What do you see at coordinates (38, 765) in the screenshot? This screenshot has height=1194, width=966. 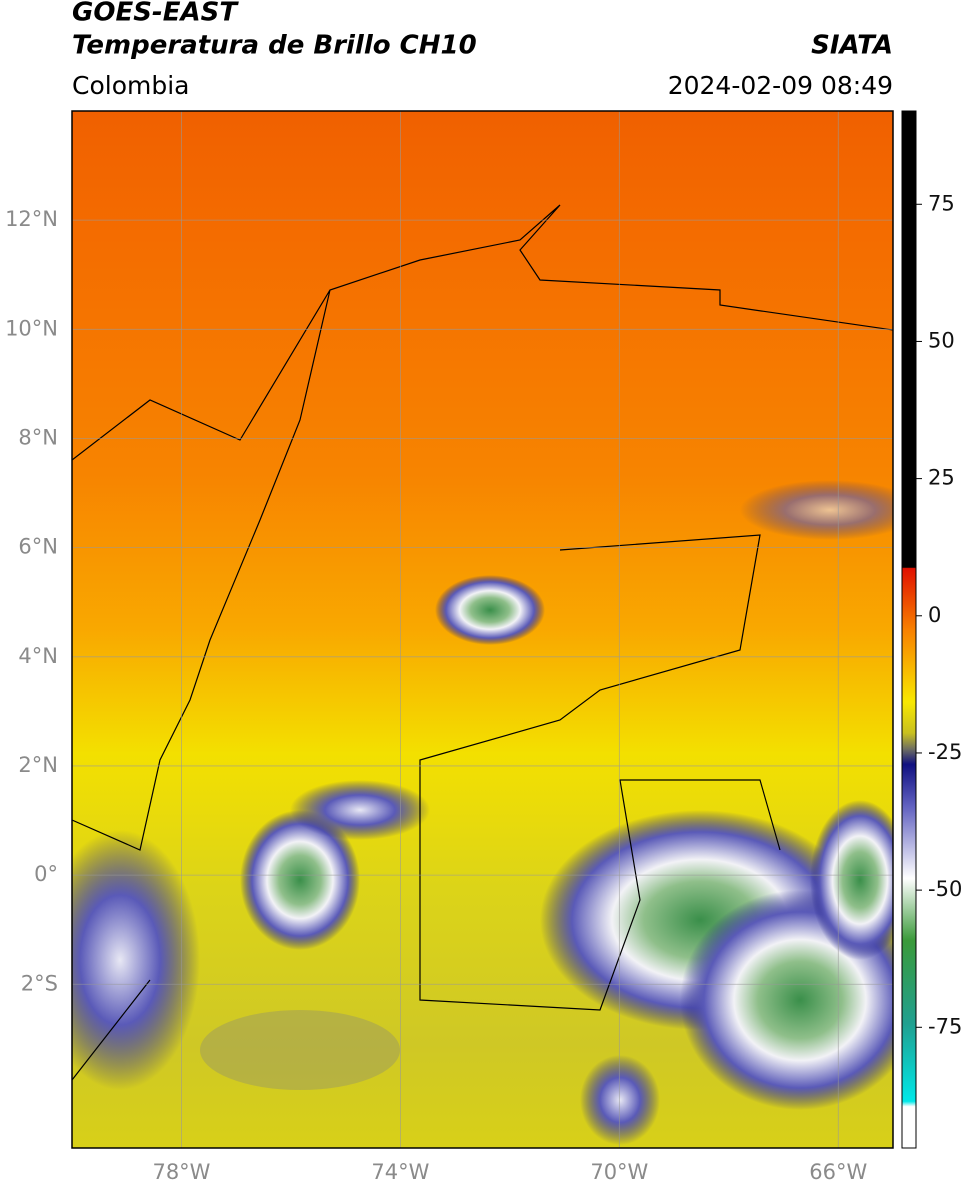 I see `y-tick-label: 2°N` at bounding box center [38, 765].